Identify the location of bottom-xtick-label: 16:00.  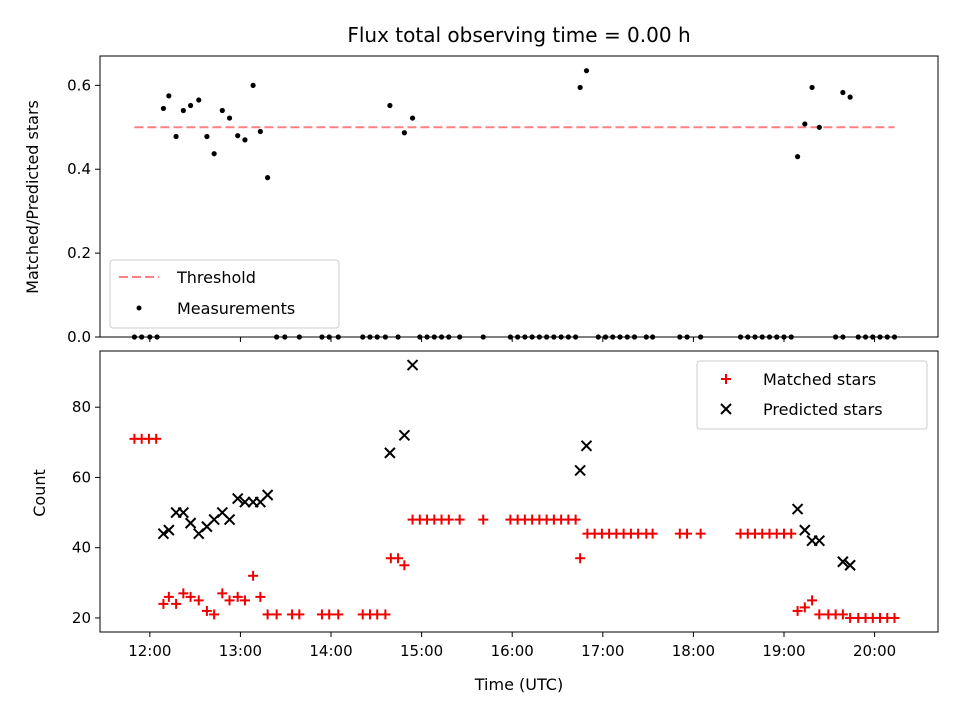
(512, 651).